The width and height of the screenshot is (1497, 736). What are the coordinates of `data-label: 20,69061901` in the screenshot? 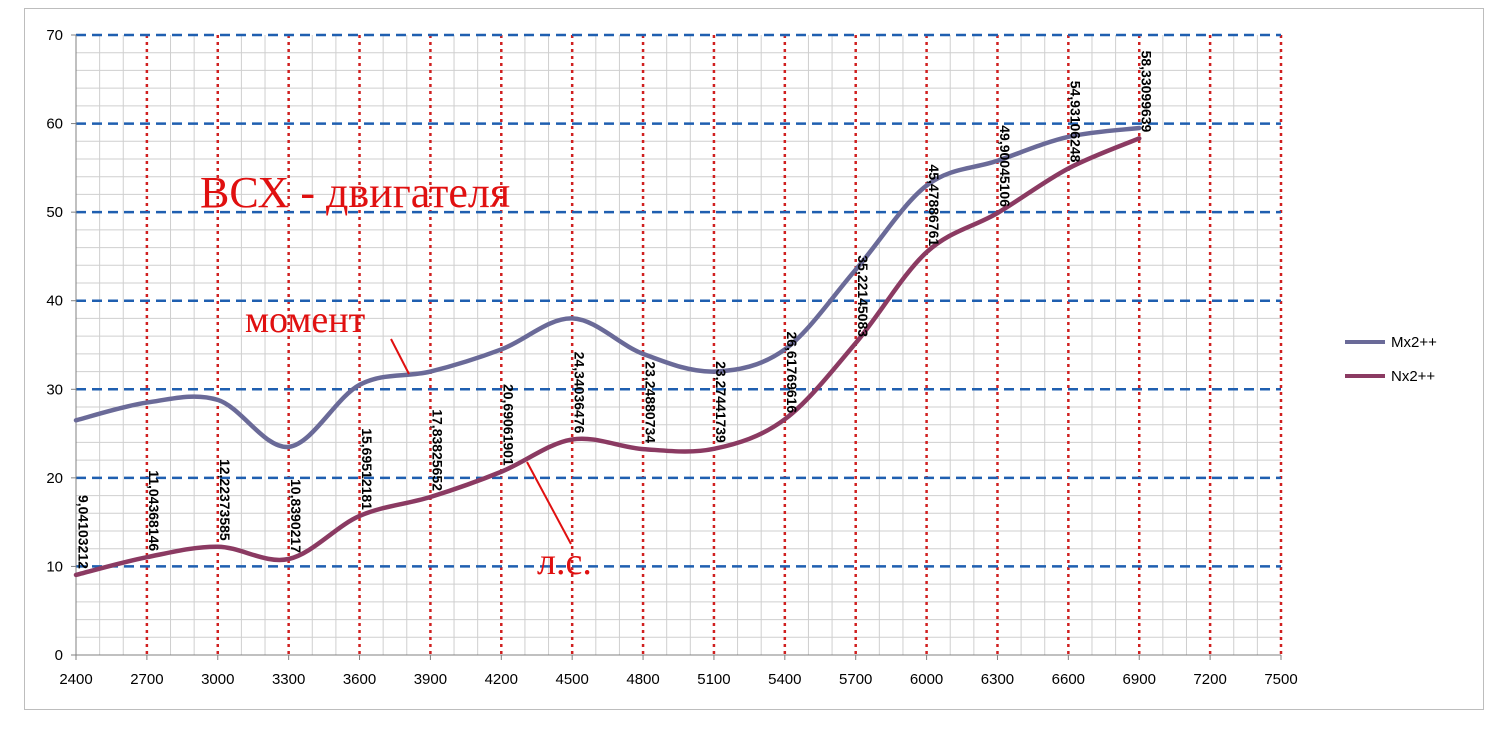 It's located at (509, 425).